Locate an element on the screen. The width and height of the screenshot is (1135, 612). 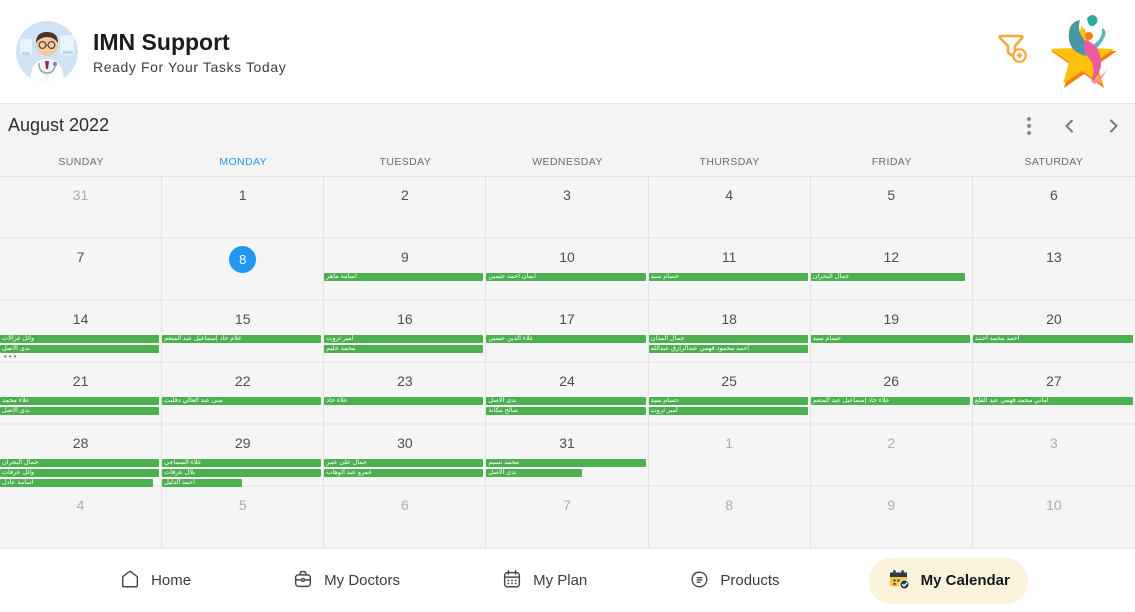
calendar-day-cell: 12 جمال البحران is located at coordinates (891, 270).